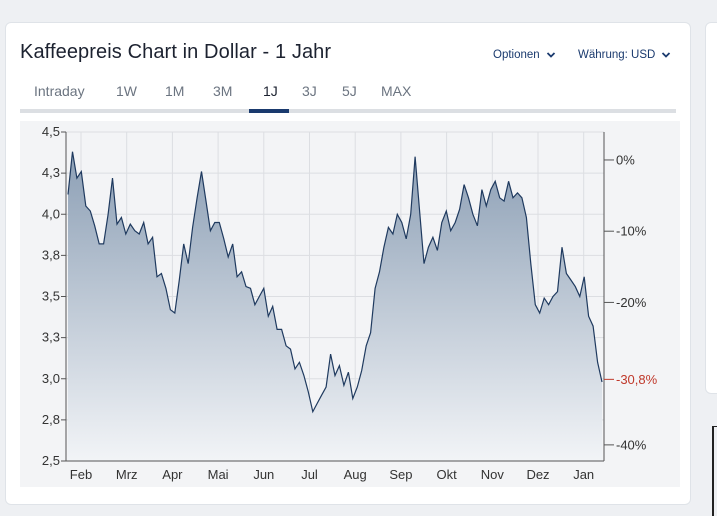  Describe the element at coordinates (617, 55) in the screenshot. I see `currency-label: Währung: USD` at that location.